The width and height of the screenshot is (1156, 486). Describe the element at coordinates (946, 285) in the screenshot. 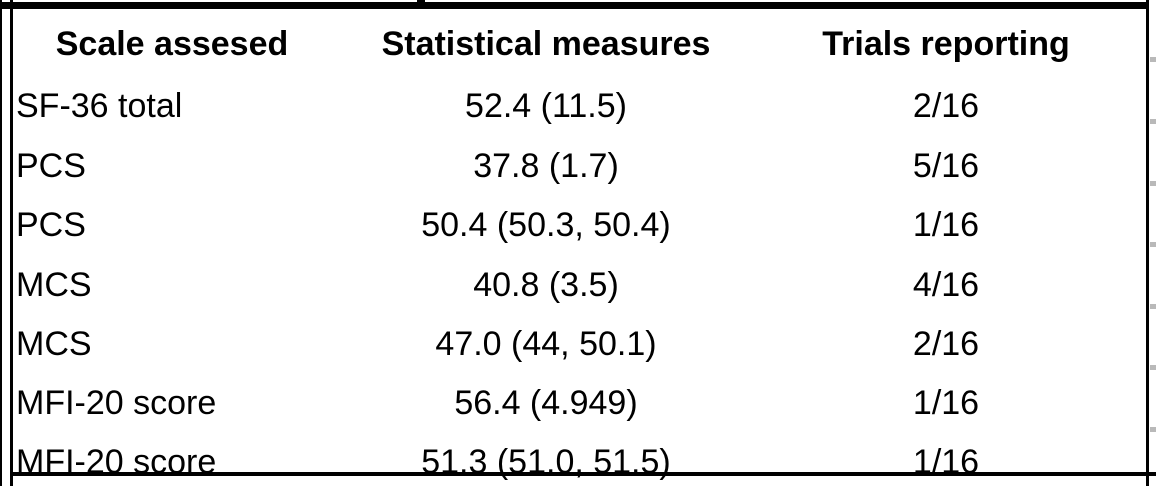

I see `cell-trials: 4/16` at that location.